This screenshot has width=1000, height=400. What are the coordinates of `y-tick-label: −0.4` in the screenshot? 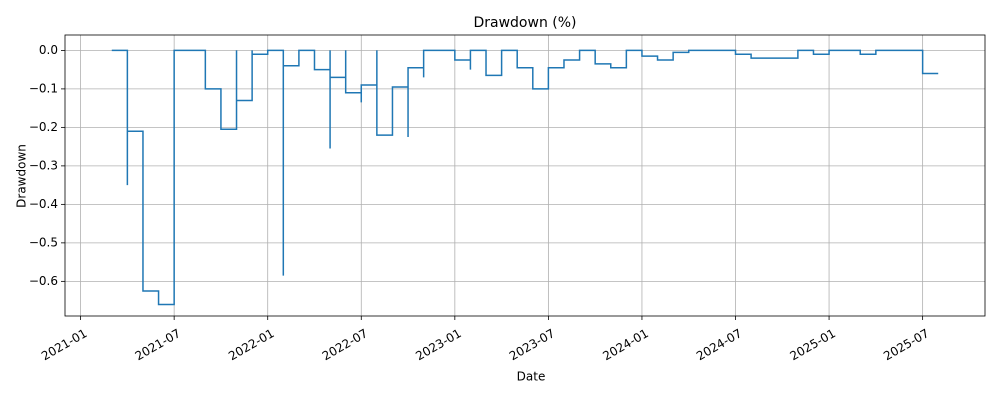 It's located at (43, 204).